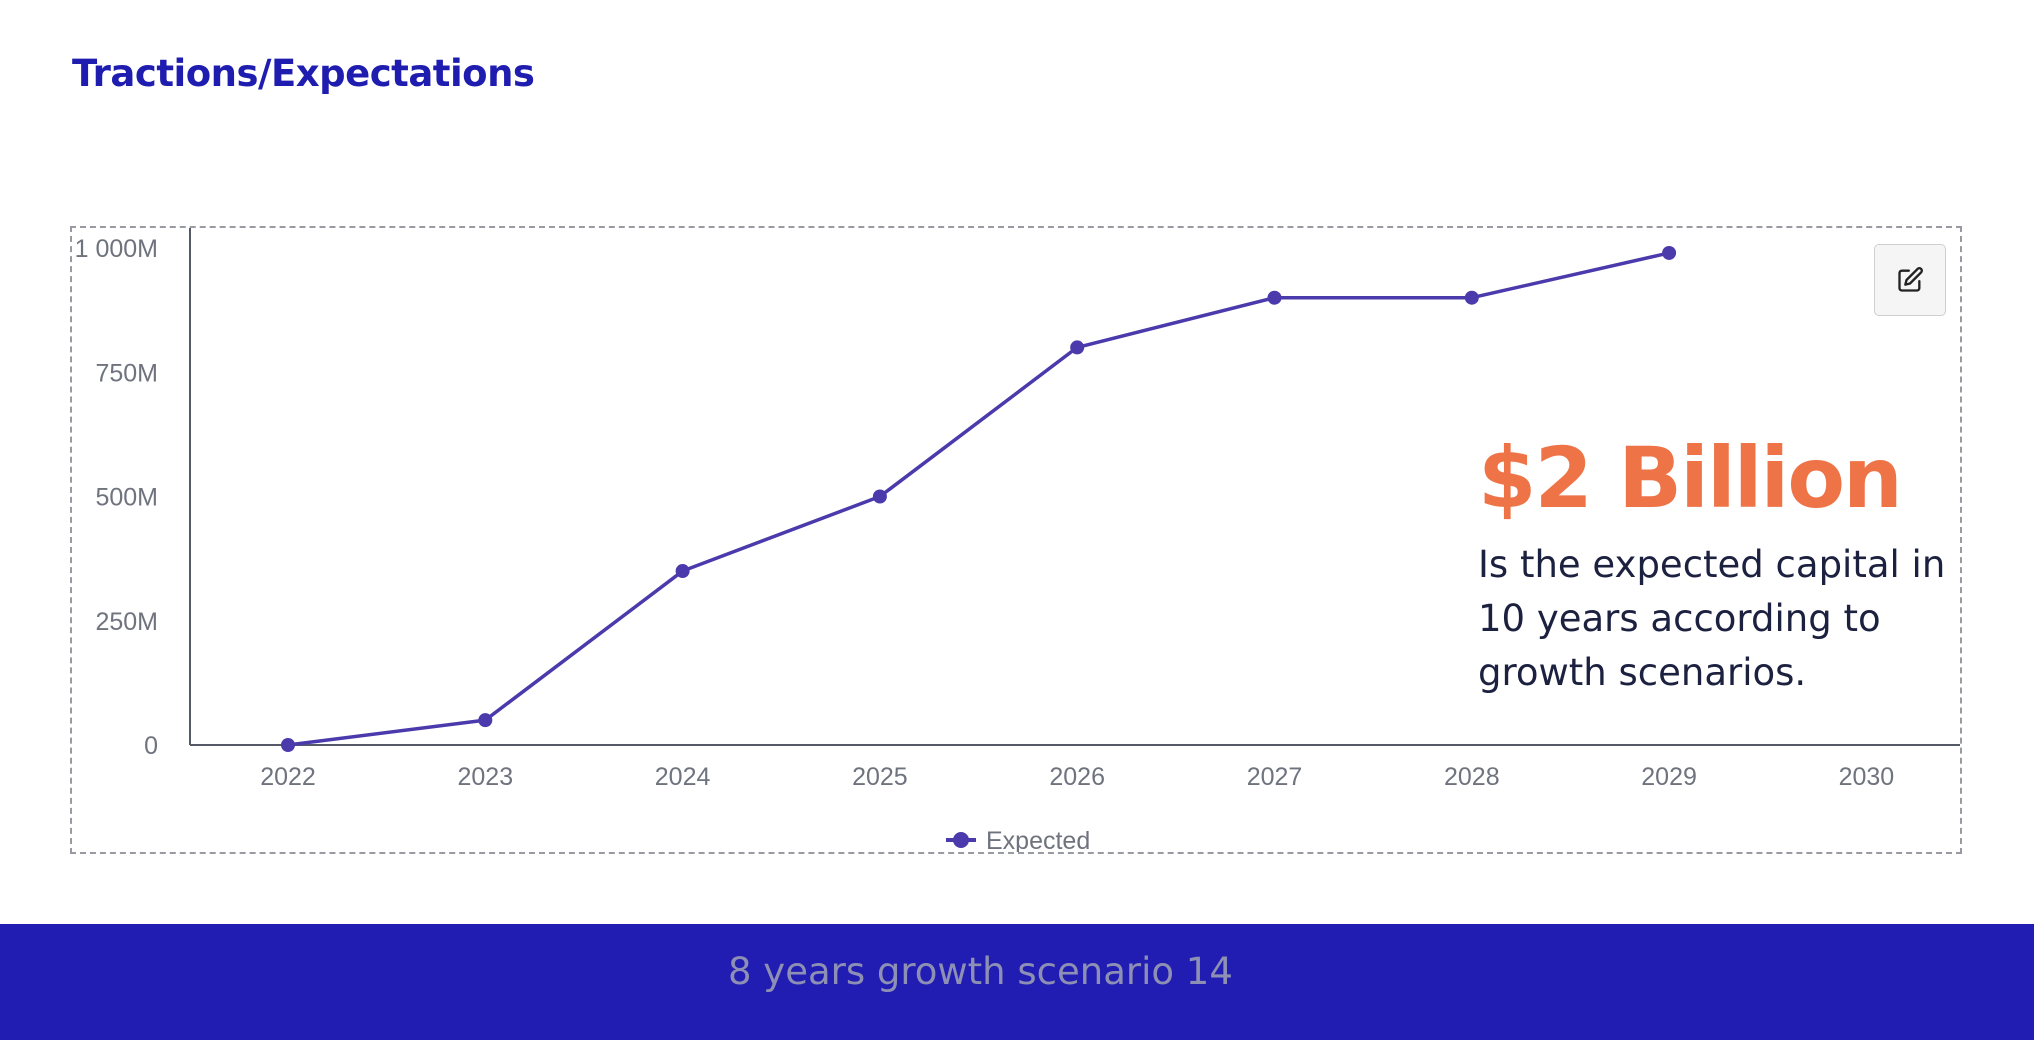 This screenshot has height=1040, width=2034. I want to click on x-tick-label: 2024, so click(683, 777).